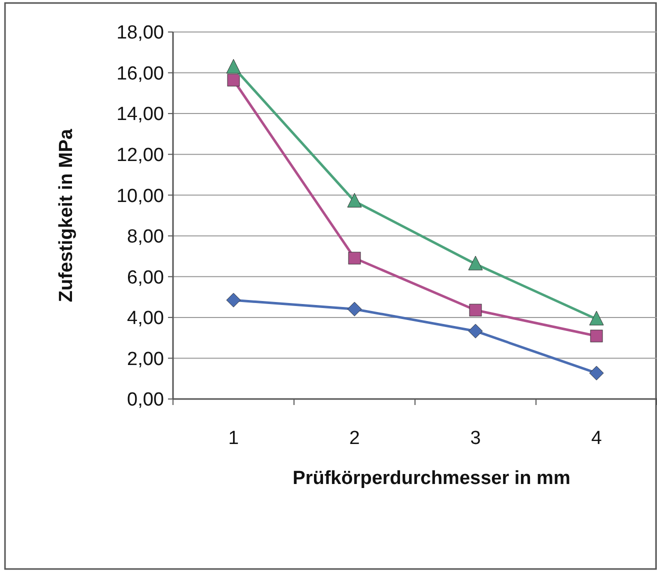  I want to click on y-axis-title: Zufestigkeit in MPa, so click(66, 215).